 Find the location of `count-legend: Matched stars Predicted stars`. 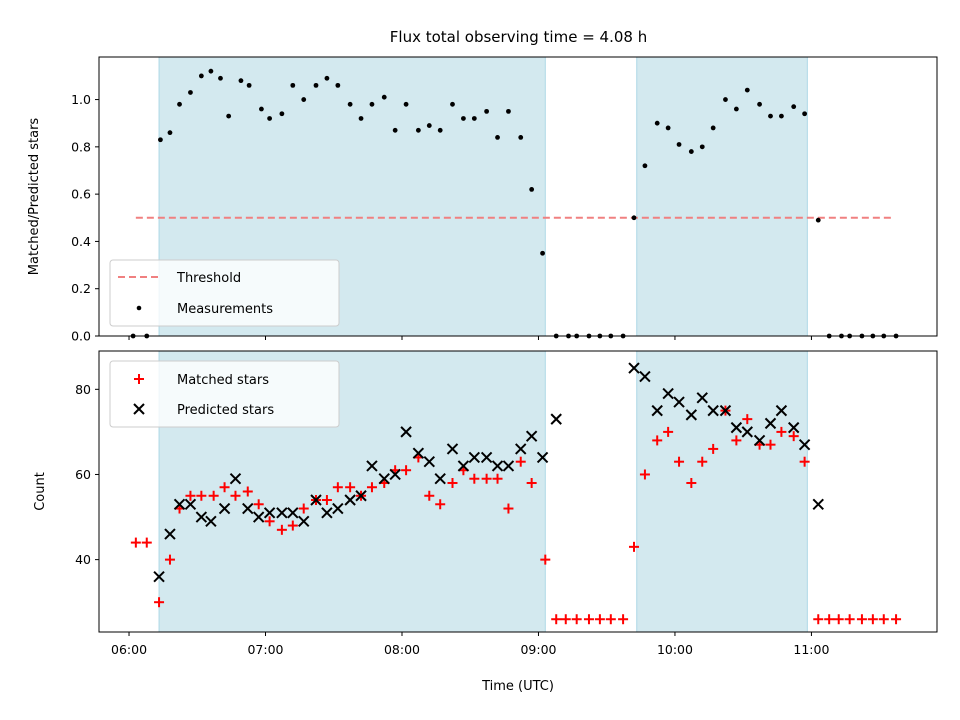

count-legend: Matched stars Predicted stars is located at coordinates (224, 394).